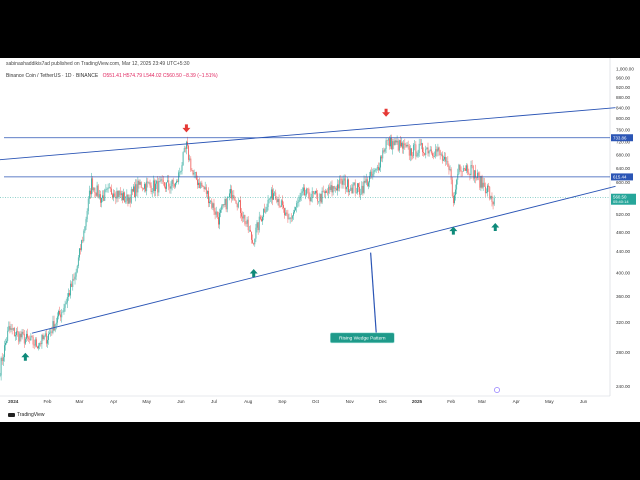 This screenshot has width=640, height=480. Describe the element at coordinates (26, 415) in the screenshot. I see `tradingview-logo: TradingView` at that location.